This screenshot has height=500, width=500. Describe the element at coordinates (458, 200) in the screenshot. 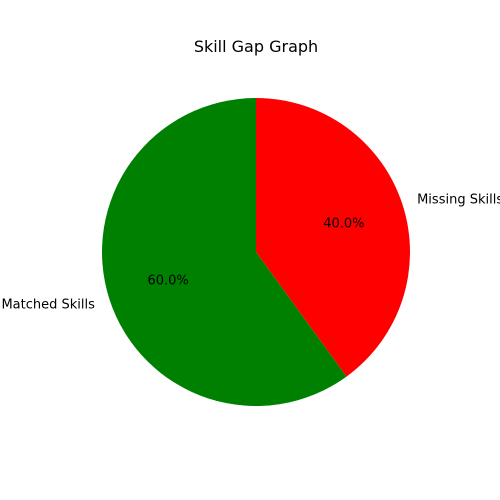

I see `slice-label: Missing Skills` at that location.